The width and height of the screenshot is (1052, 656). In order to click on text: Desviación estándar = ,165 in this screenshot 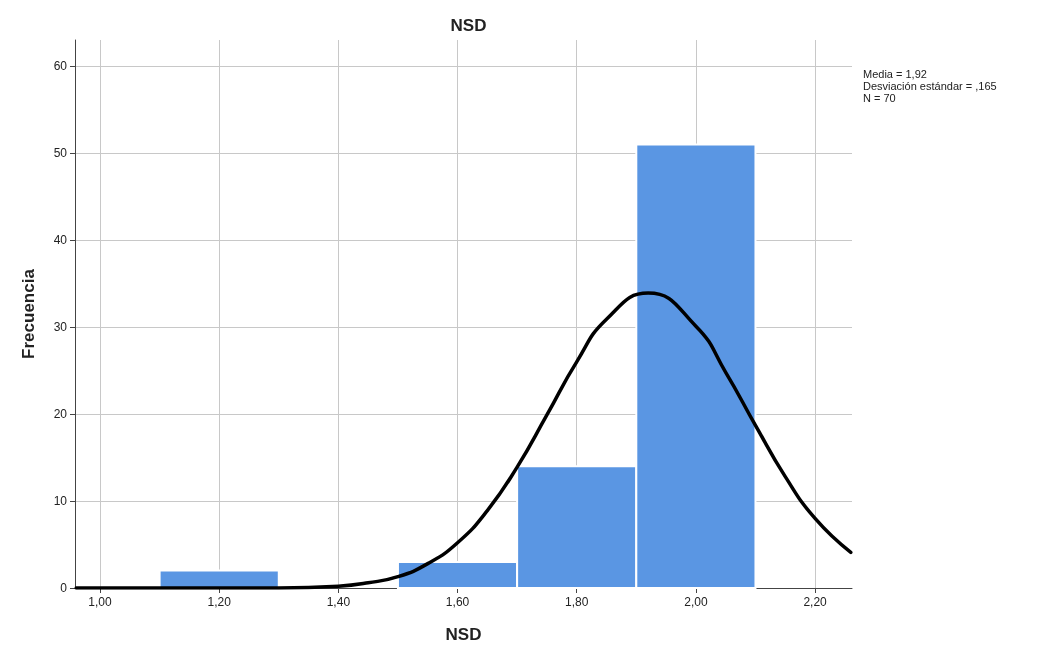, I will do `click(930, 85)`.